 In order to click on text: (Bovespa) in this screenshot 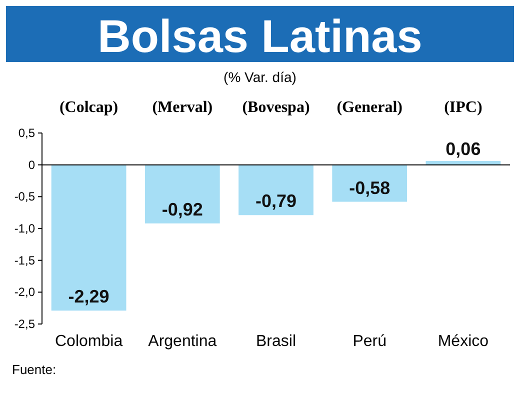, I will do `click(276, 107)`.